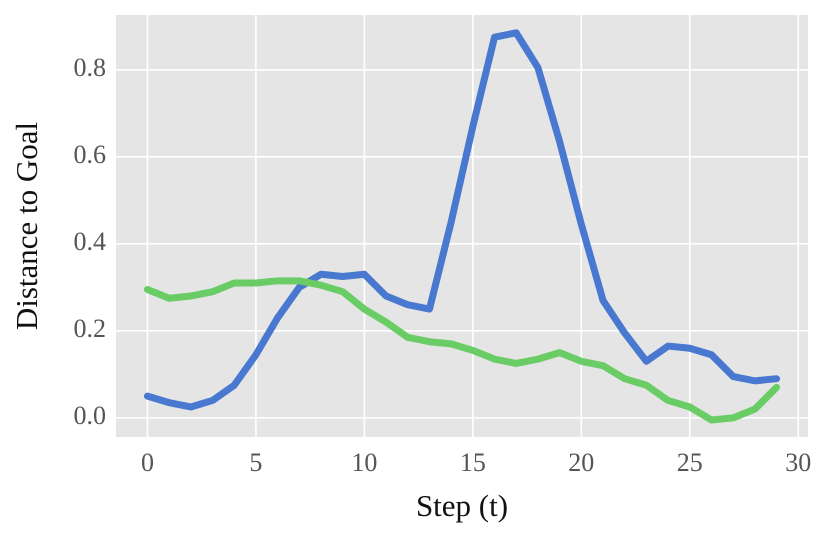 This screenshot has width=831, height=543. What do you see at coordinates (462, 505) in the screenshot?
I see `x-axis-label: Step (t)` at bounding box center [462, 505].